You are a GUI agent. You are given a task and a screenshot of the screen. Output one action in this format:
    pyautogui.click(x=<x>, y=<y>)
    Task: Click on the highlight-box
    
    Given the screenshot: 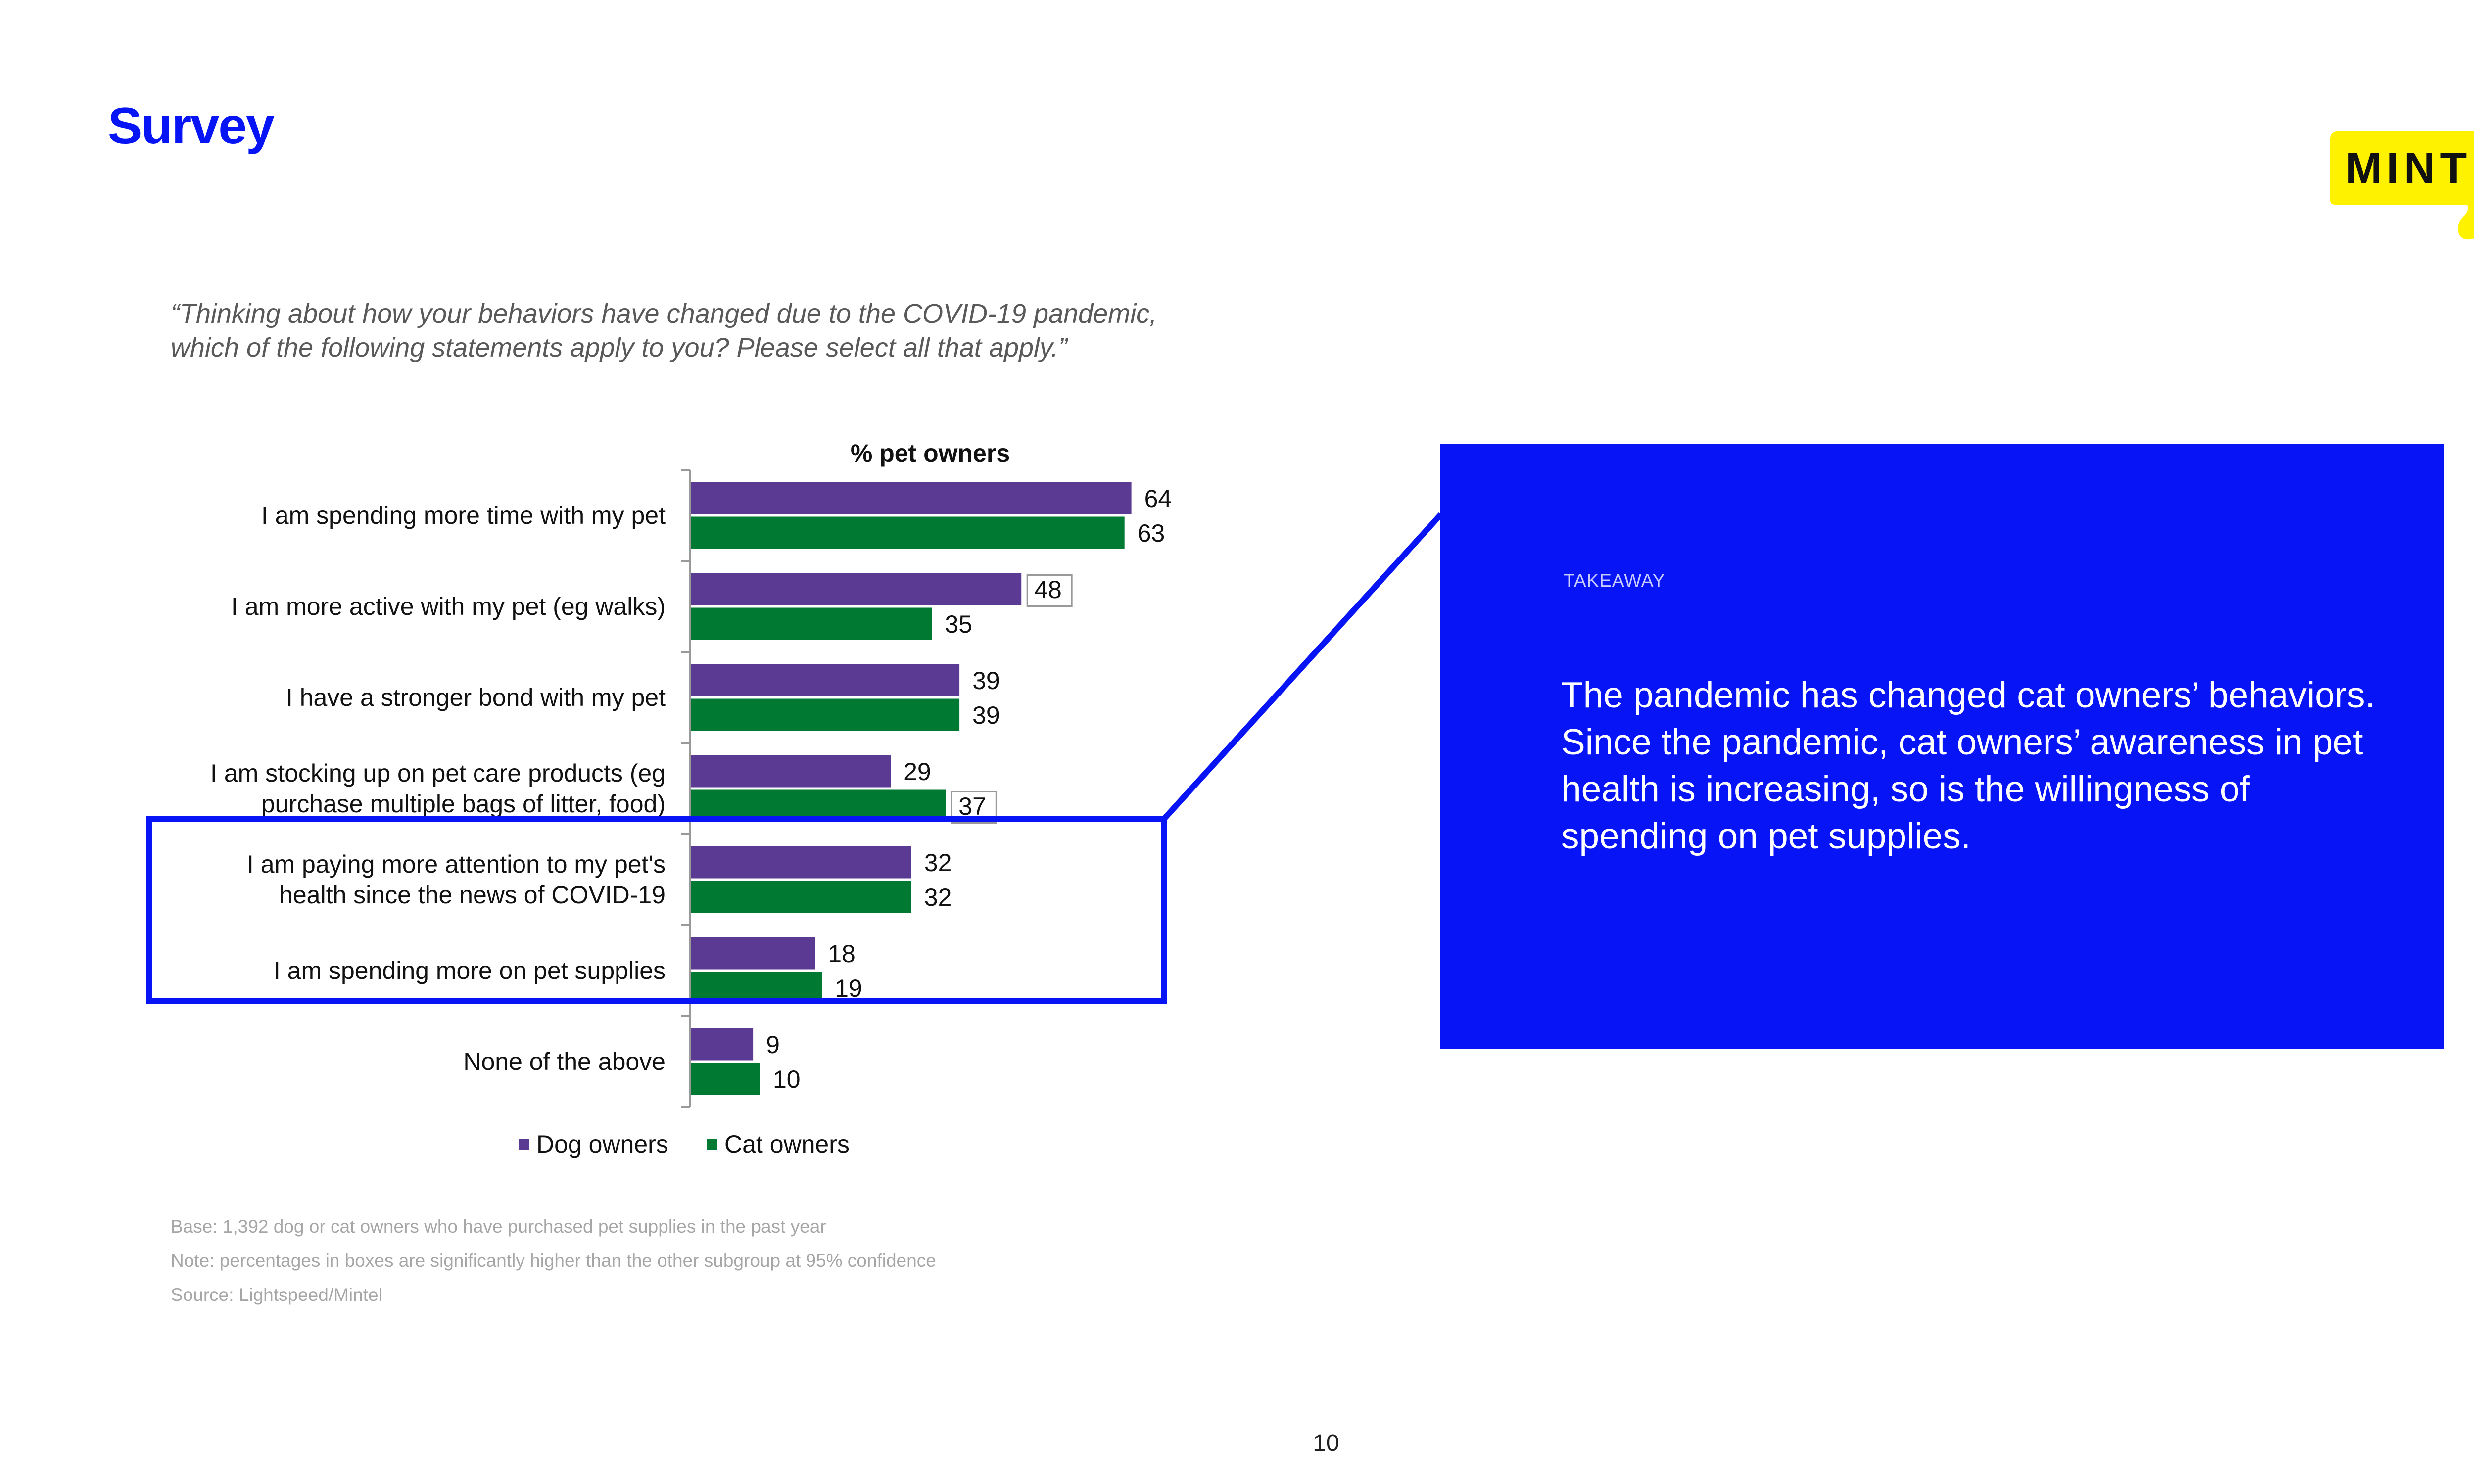 What is the action you would take?
    pyautogui.click(x=657, y=910)
    